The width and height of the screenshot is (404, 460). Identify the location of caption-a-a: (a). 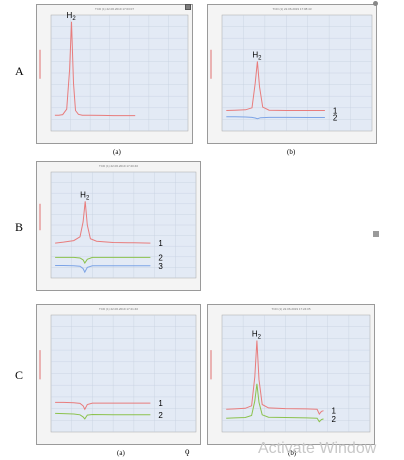
(117, 152).